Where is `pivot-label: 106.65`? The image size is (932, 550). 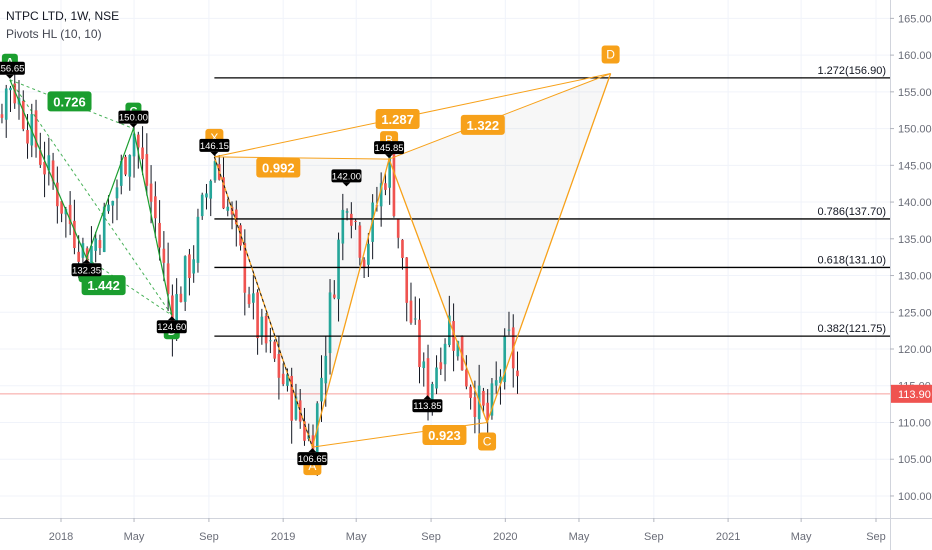 pivot-label: 106.65 is located at coordinates (312, 459).